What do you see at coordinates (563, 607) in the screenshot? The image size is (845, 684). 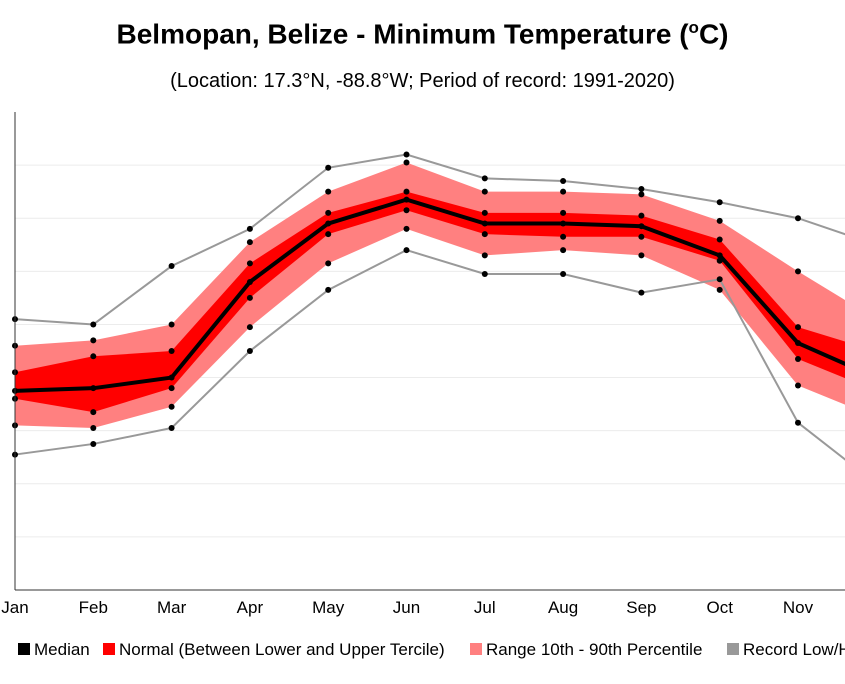 I see `x-tick-label: Aug` at bounding box center [563, 607].